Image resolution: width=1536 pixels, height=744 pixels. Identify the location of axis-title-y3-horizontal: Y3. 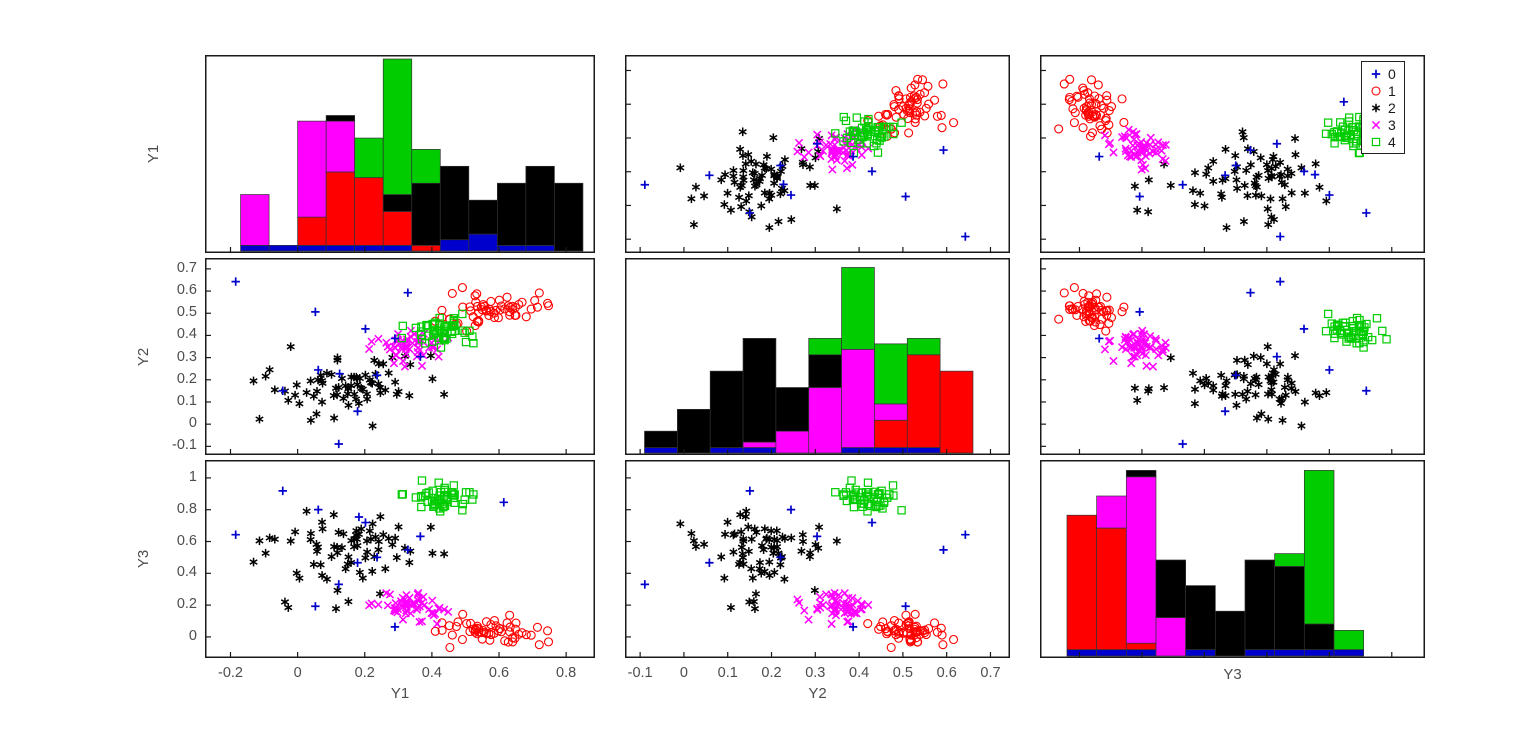
(1232, 674).